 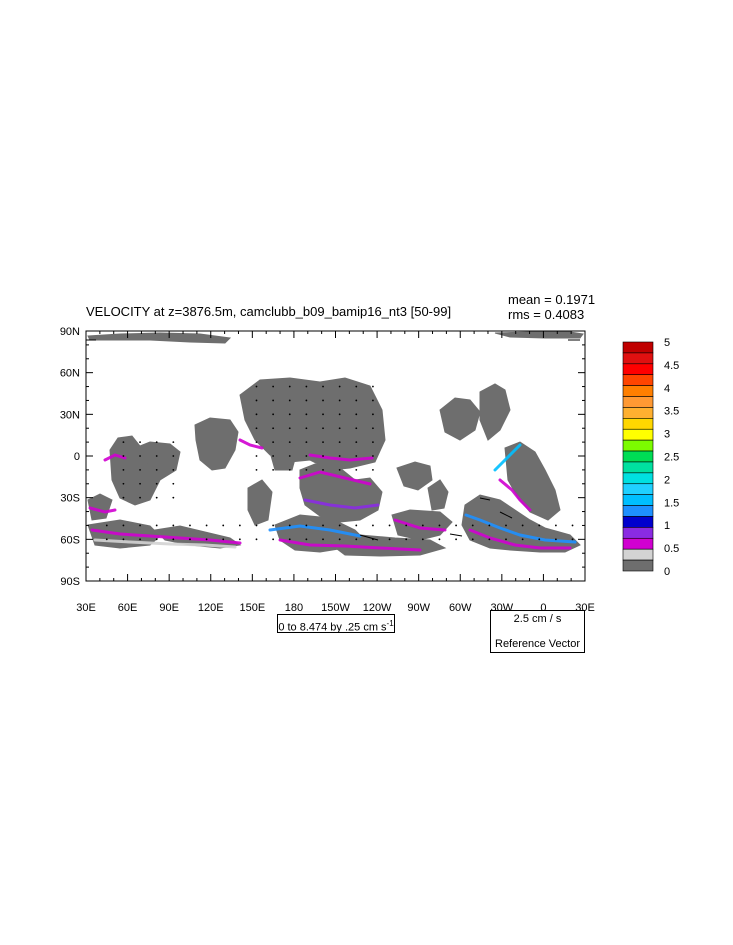 I want to click on colorbar-label: 4.5, so click(x=671, y=366).